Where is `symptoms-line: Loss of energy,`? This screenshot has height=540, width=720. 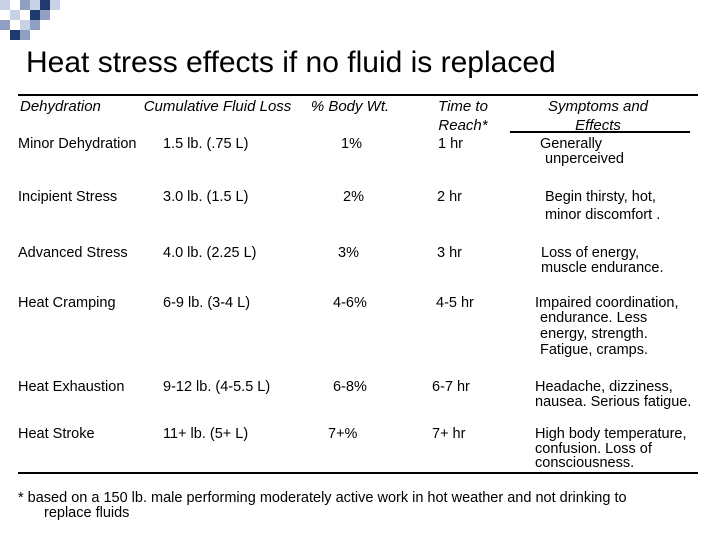
symptoms-line: Loss of energy, is located at coordinates (590, 253).